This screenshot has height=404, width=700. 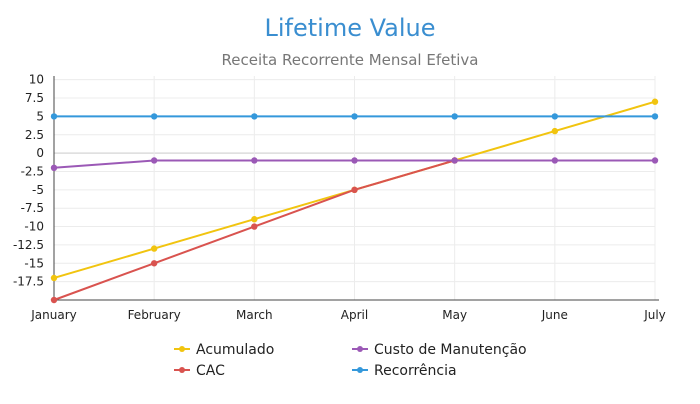 I want to click on x-tick-label: March, so click(x=254, y=315).